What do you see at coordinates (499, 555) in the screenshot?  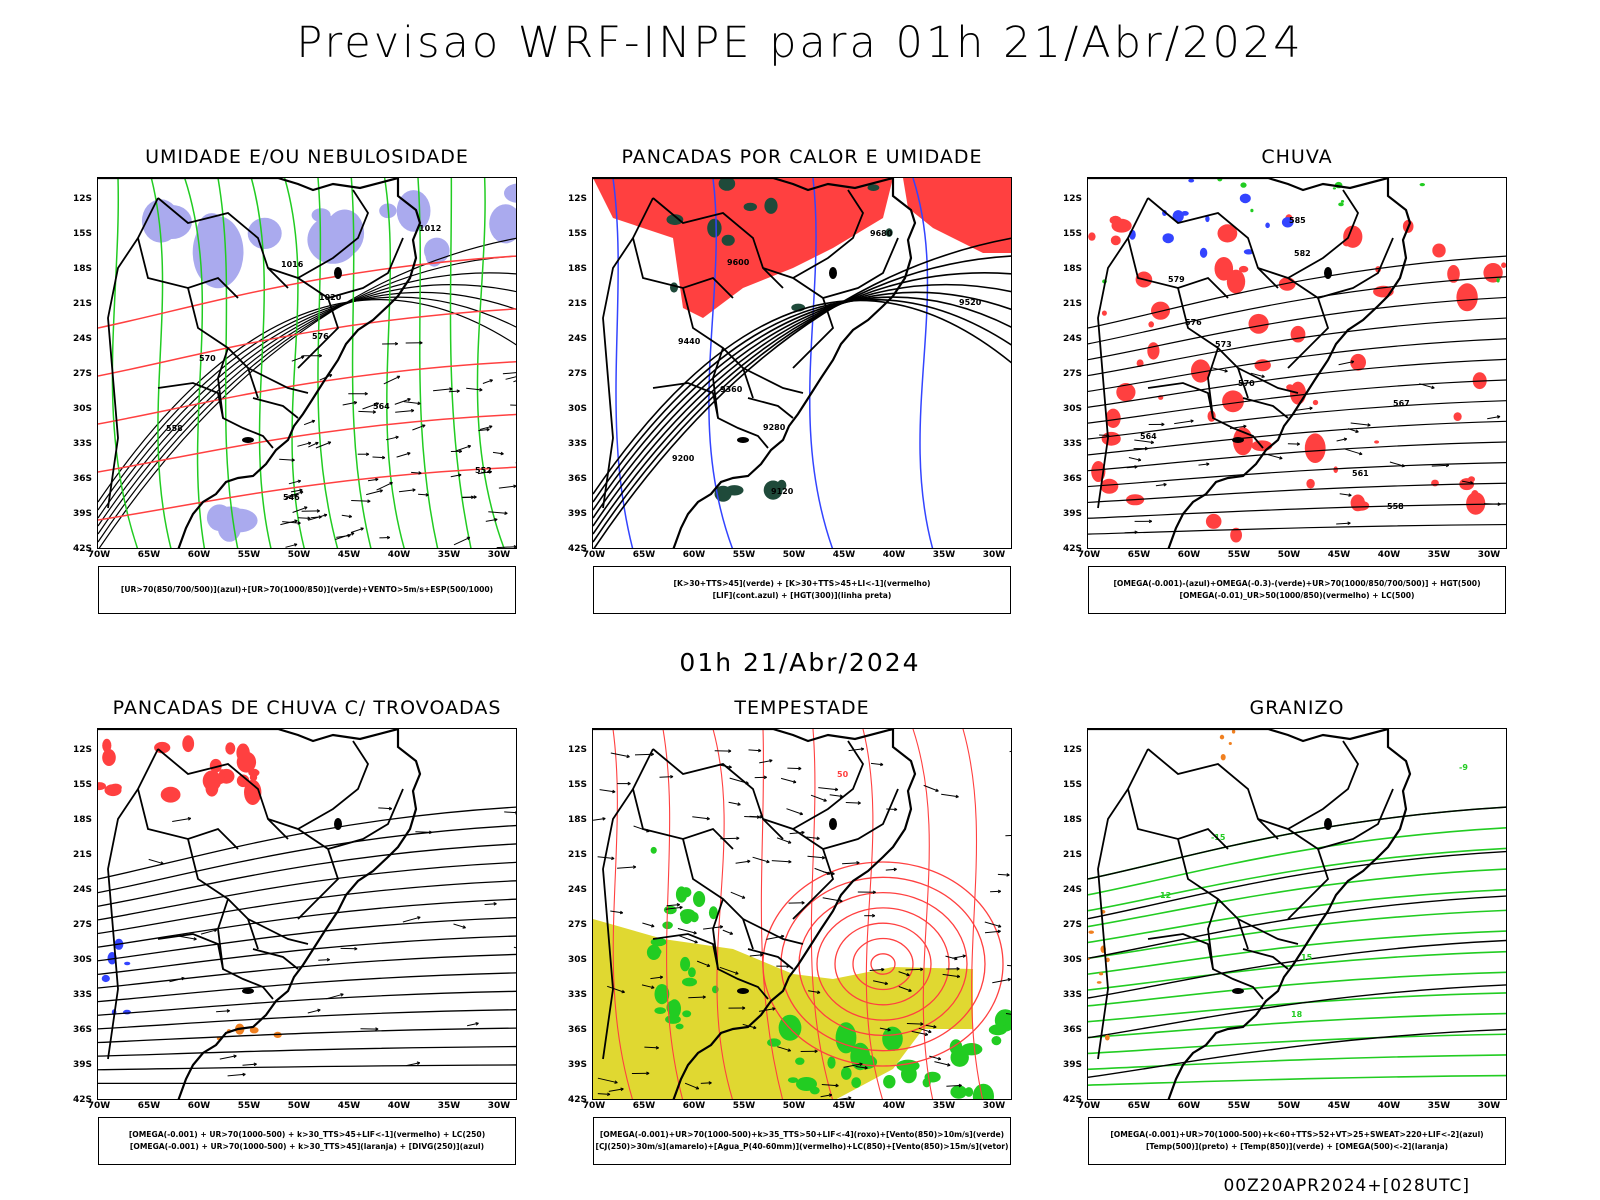 I see `lon-tick-label: 30W` at bounding box center [499, 555].